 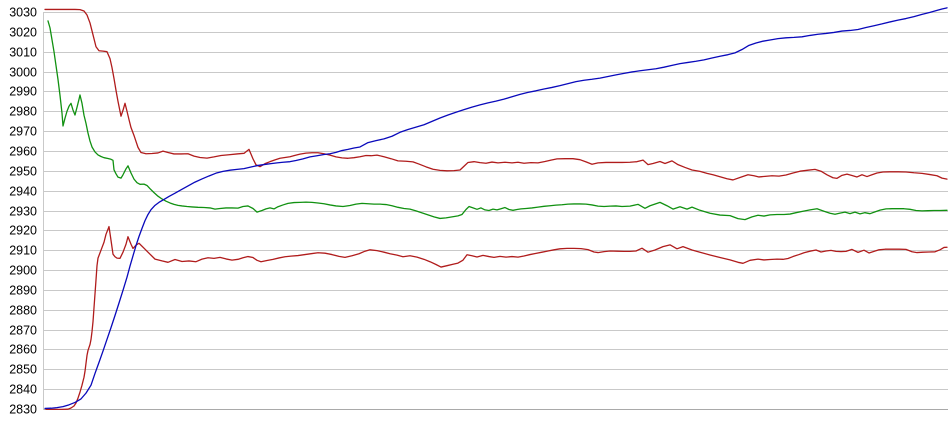 I want to click on y-axis-tick-label: 2960, so click(x=23, y=152).